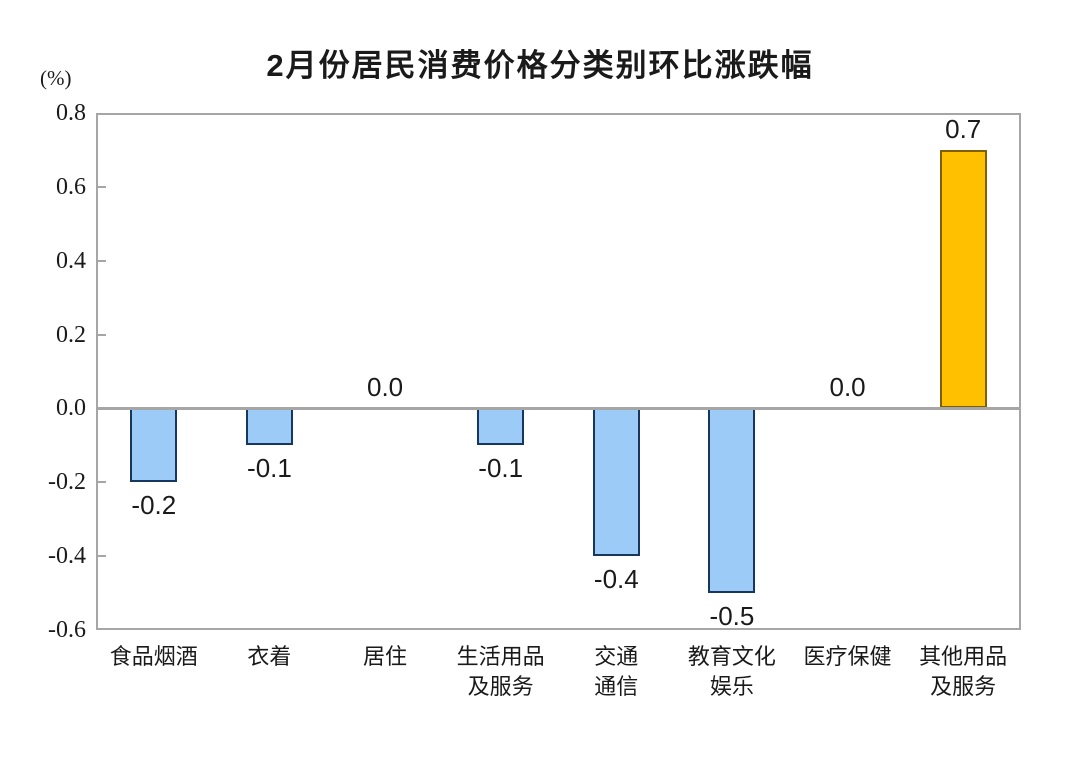 This screenshot has height=770, width=1080. Describe the element at coordinates (732, 672) in the screenshot. I see `category-label: 教育文化 娱乐` at that location.